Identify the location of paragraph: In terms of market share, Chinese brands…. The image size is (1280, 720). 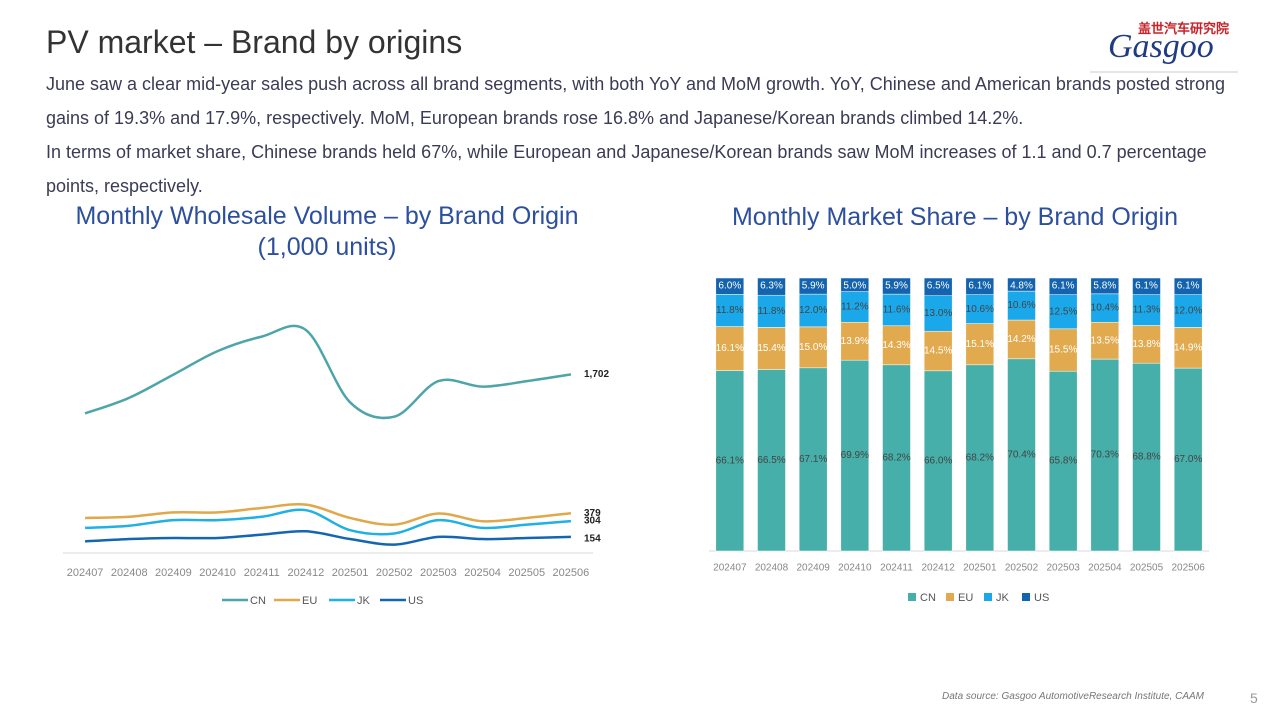
(626, 169).